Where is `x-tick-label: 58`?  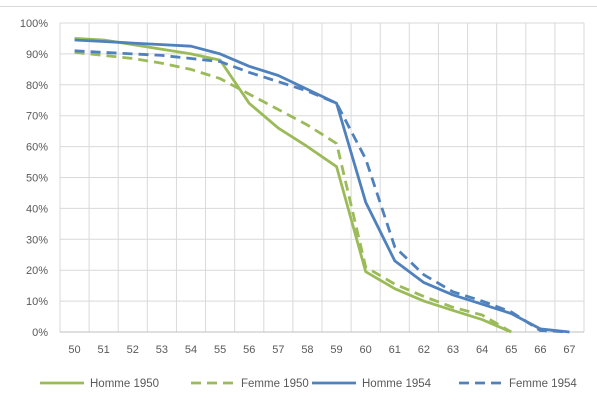 x-tick-label: 58 is located at coordinates (307, 350).